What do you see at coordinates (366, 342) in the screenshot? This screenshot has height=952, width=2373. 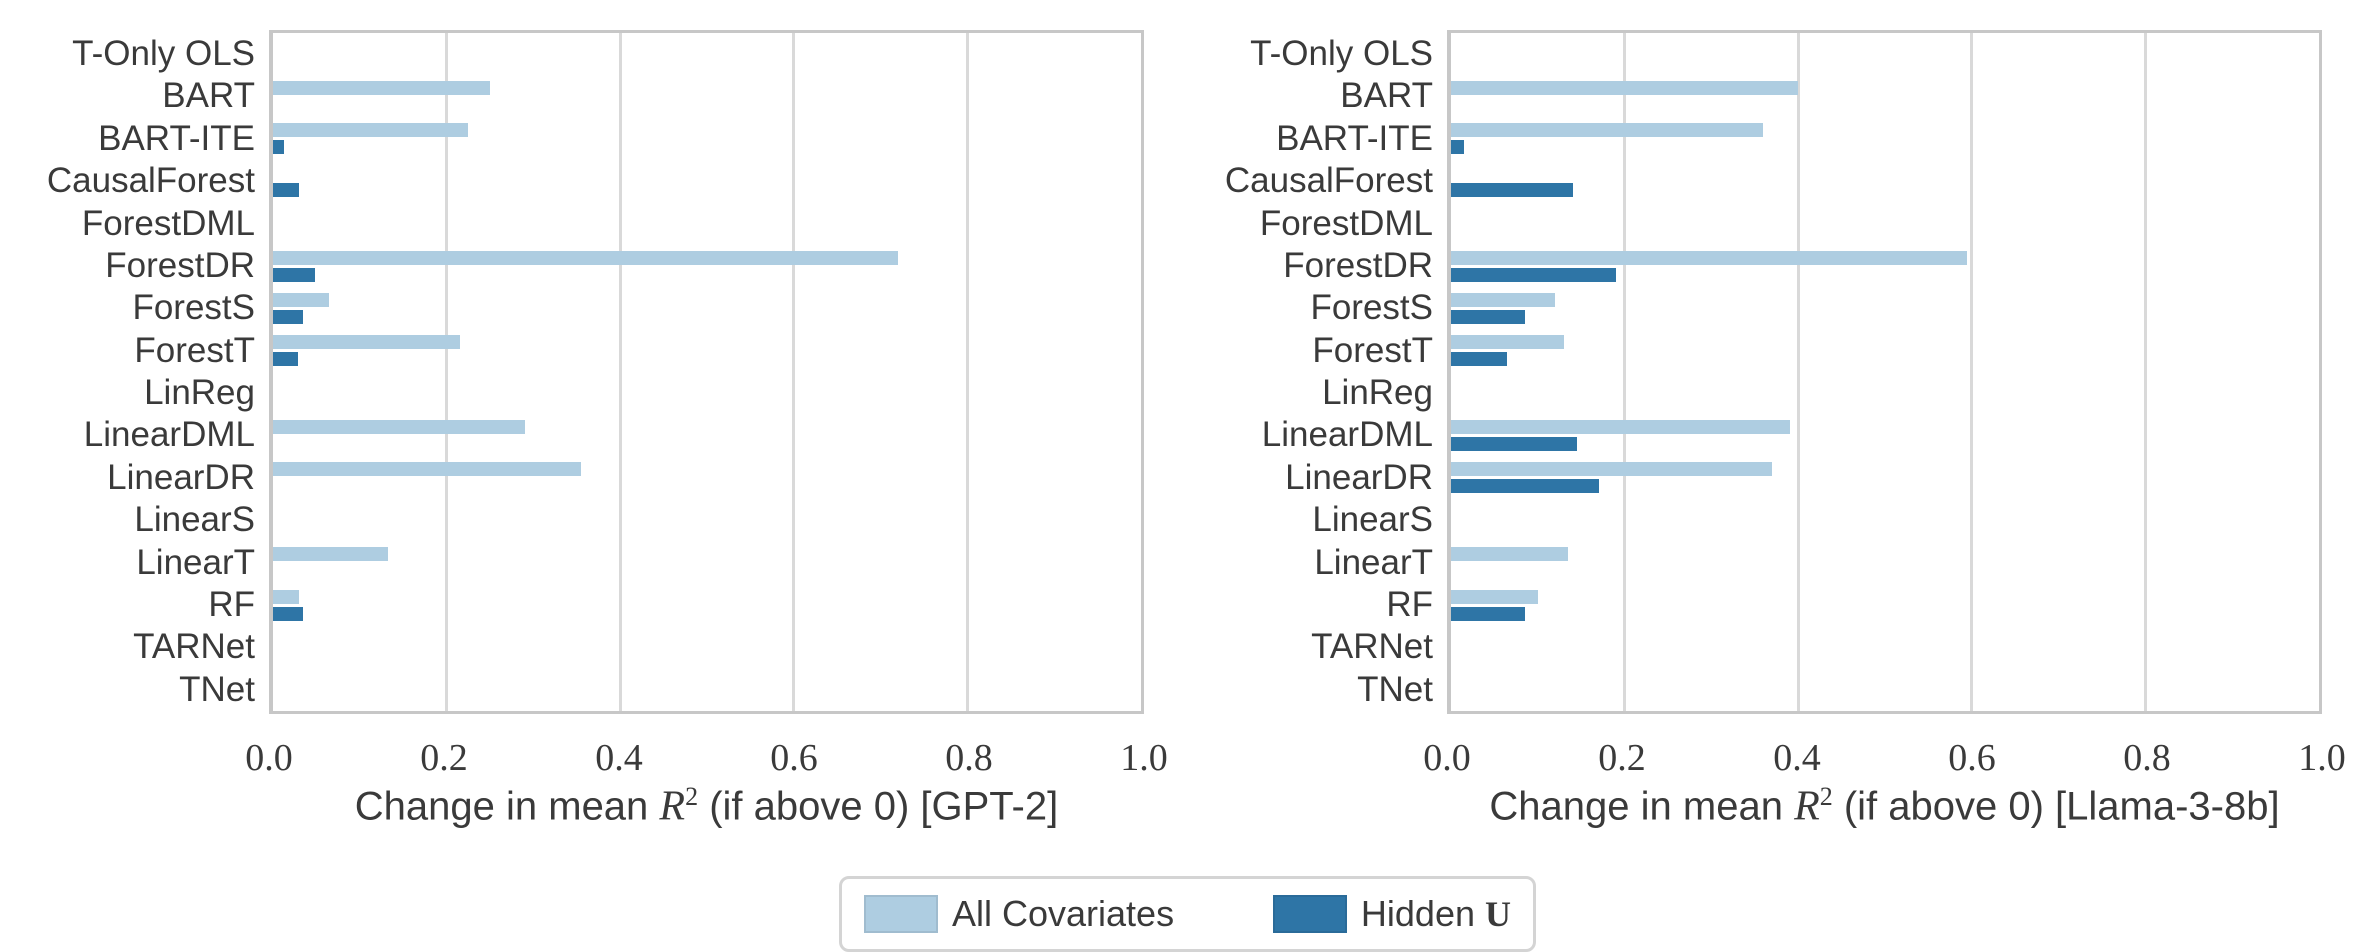 I see `bar-forestt-all-covariates` at bounding box center [366, 342].